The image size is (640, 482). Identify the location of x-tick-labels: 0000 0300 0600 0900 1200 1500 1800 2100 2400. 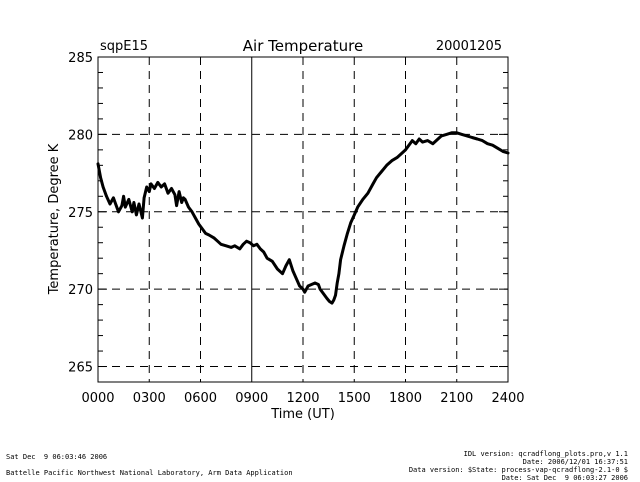
(302, 398).